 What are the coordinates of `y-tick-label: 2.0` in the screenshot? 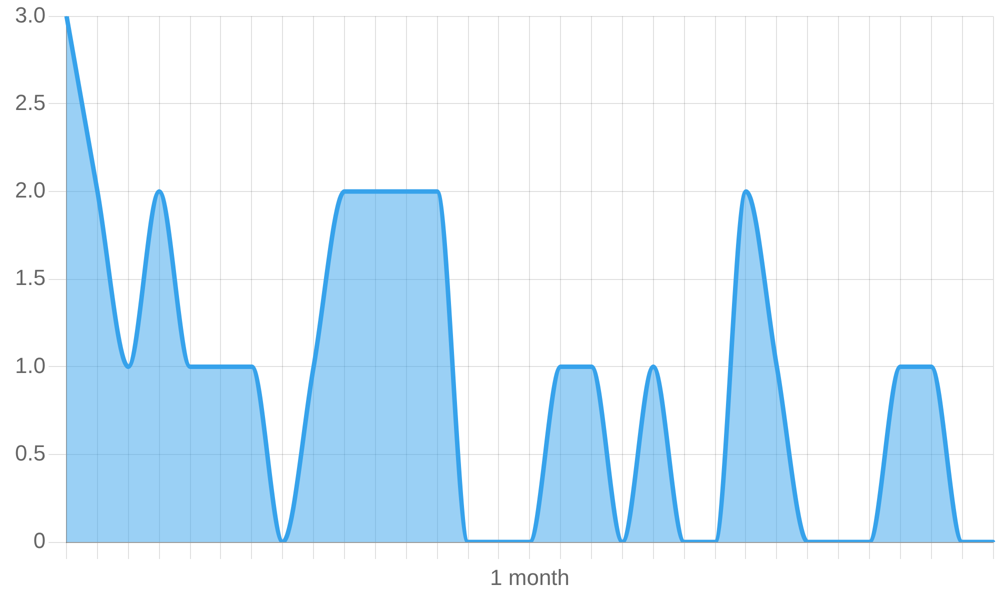 It's located at (30, 190).